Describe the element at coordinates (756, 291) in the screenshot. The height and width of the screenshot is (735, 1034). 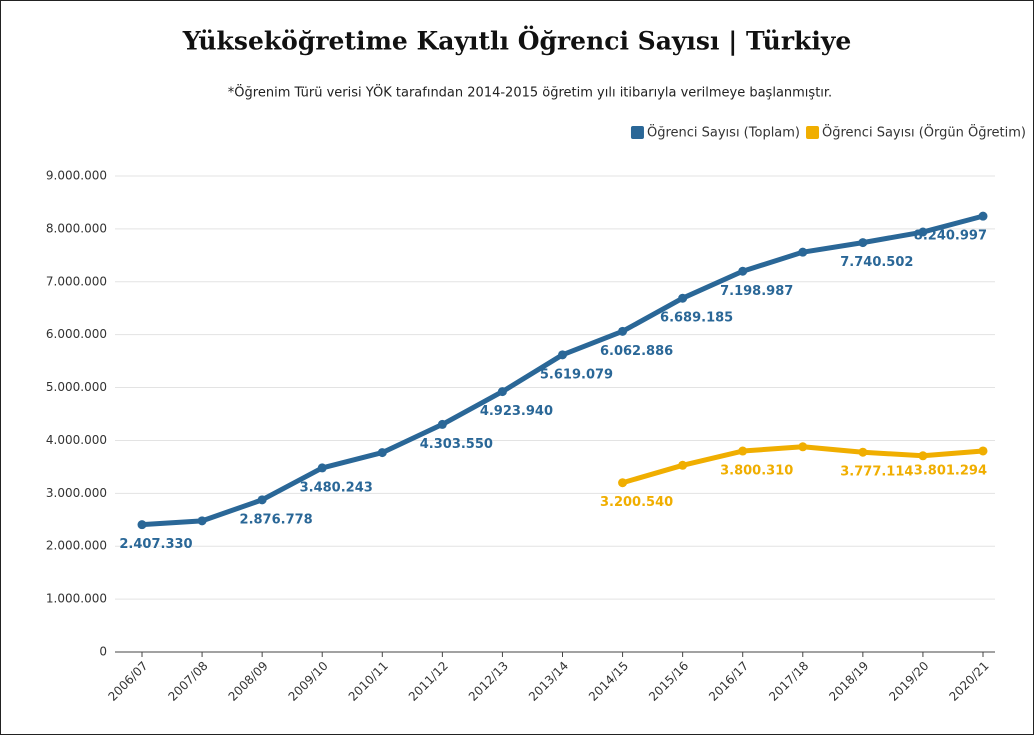
I see `data-label: 7.198.987` at that location.